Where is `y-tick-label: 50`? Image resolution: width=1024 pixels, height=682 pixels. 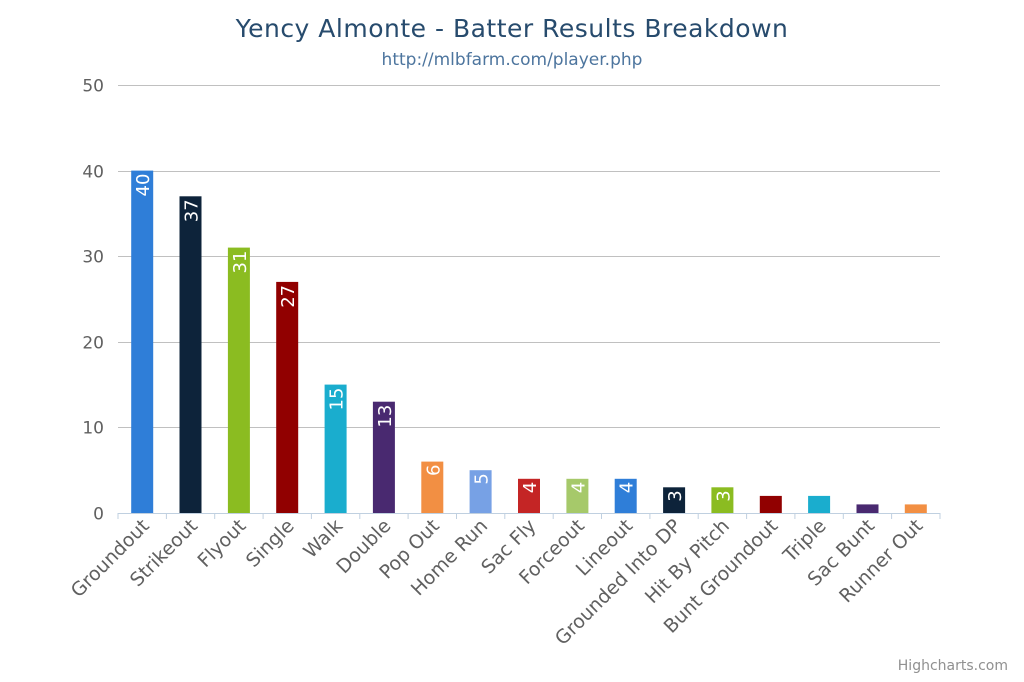
y-tick-label: 50 is located at coordinates (93, 87).